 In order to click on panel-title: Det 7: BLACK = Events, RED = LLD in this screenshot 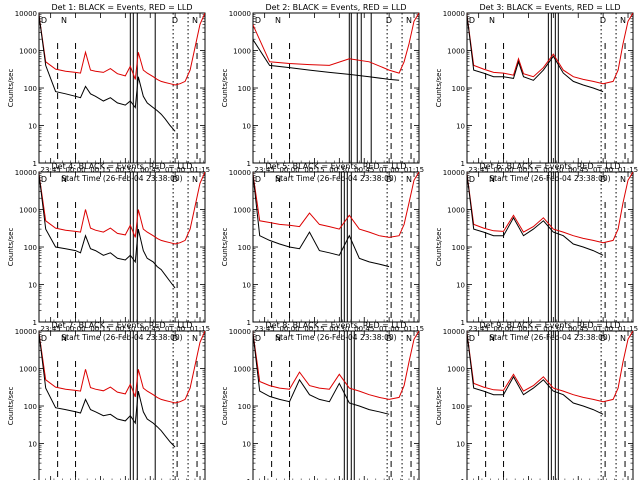, I will do `click(122, 325)`.